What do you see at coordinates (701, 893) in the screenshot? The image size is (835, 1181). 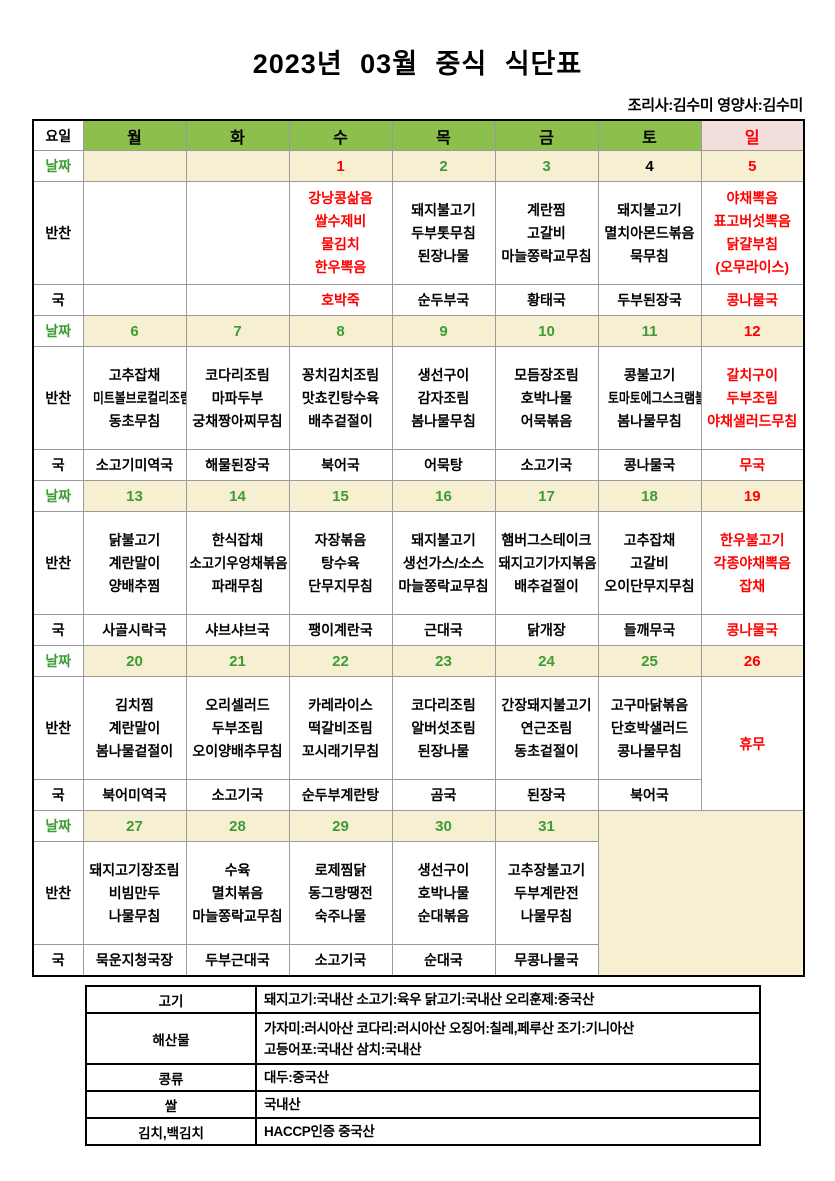 I see `empty-weekend-cell` at bounding box center [701, 893].